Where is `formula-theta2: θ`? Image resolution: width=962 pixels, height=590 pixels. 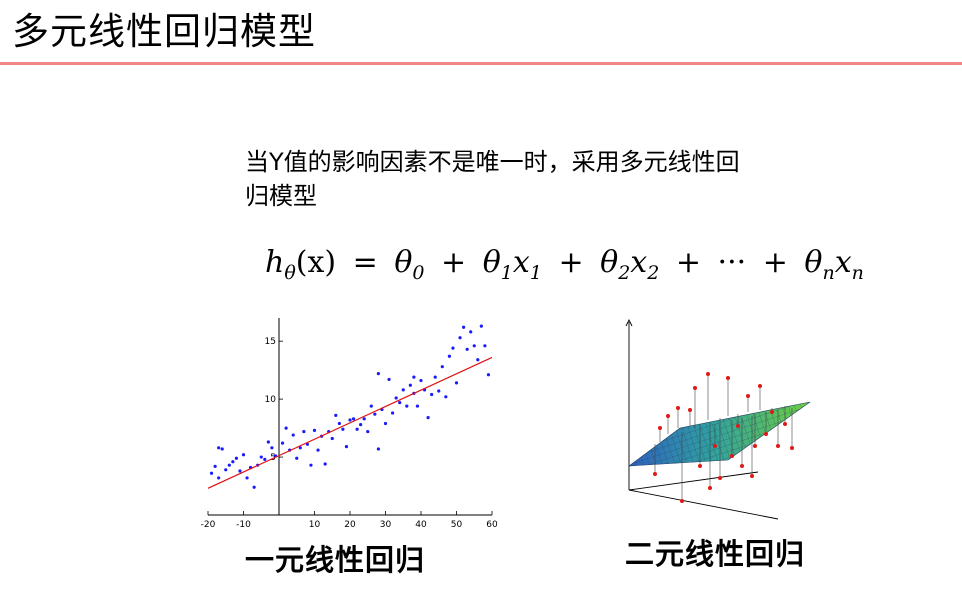
formula-theta2: θ is located at coordinates (609, 262).